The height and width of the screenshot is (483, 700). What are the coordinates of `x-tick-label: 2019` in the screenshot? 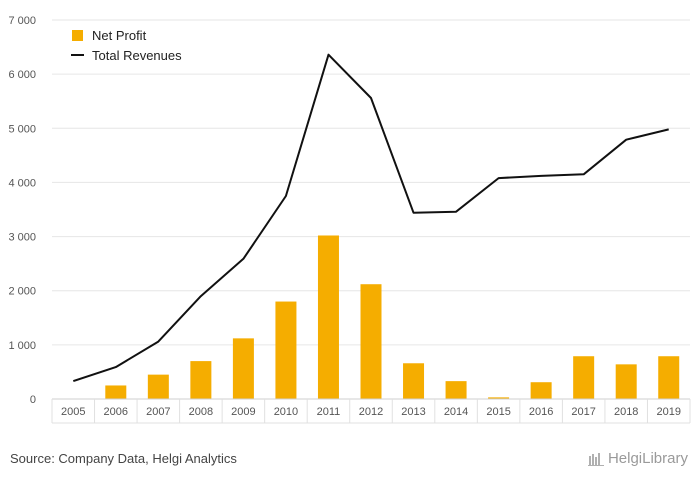 It's located at (668, 412).